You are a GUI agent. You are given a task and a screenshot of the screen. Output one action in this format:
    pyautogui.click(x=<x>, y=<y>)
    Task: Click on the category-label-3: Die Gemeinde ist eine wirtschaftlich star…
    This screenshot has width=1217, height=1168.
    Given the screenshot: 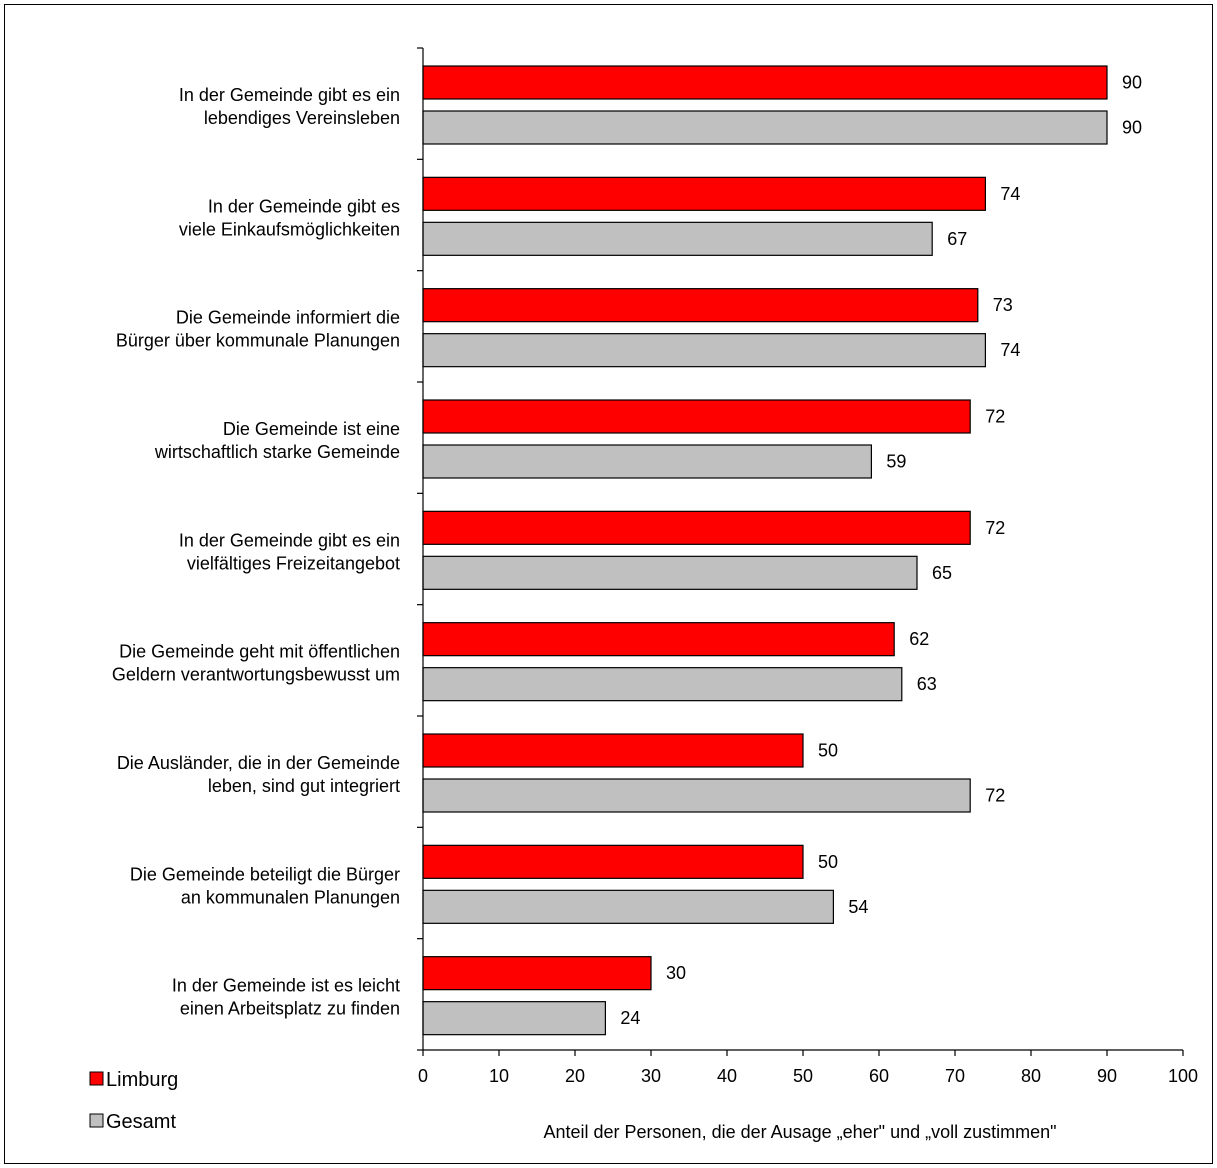 What is the action you would take?
    pyautogui.click(x=277, y=440)
    